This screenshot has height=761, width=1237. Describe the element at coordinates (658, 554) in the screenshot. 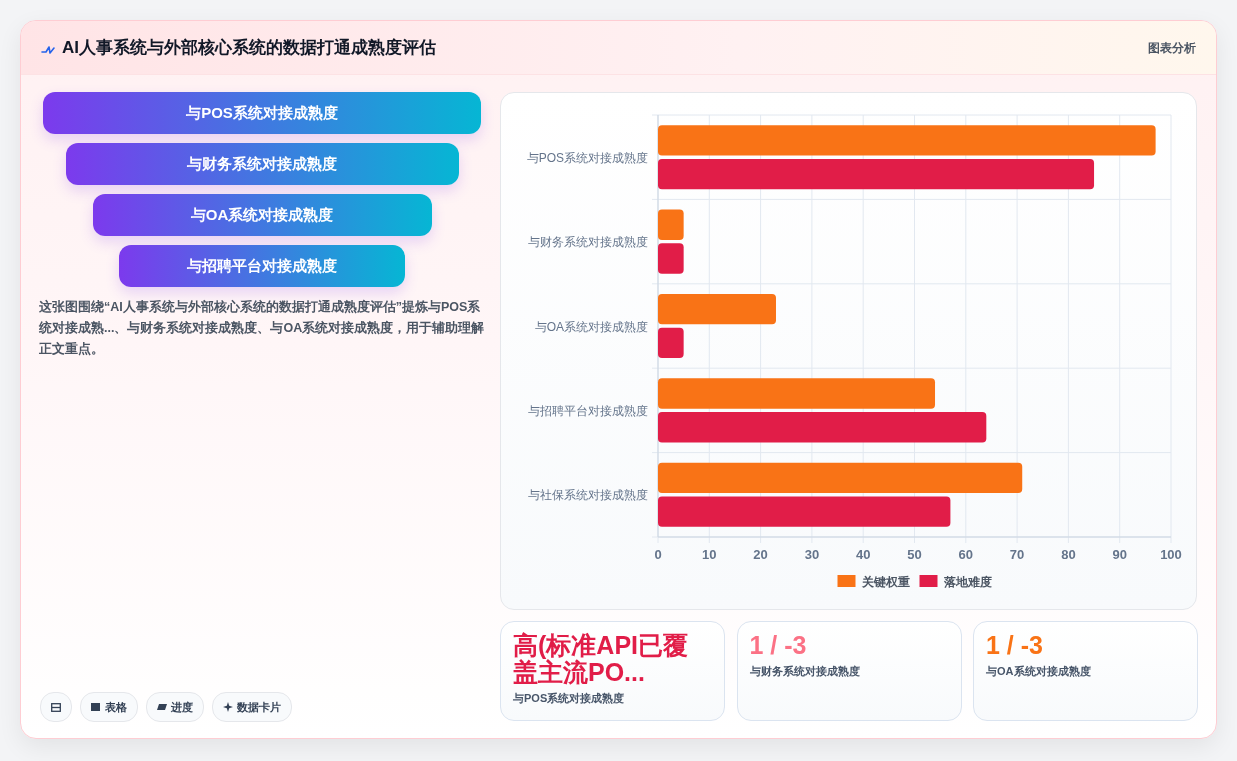

I see `x-tick-label: 0` at that location.